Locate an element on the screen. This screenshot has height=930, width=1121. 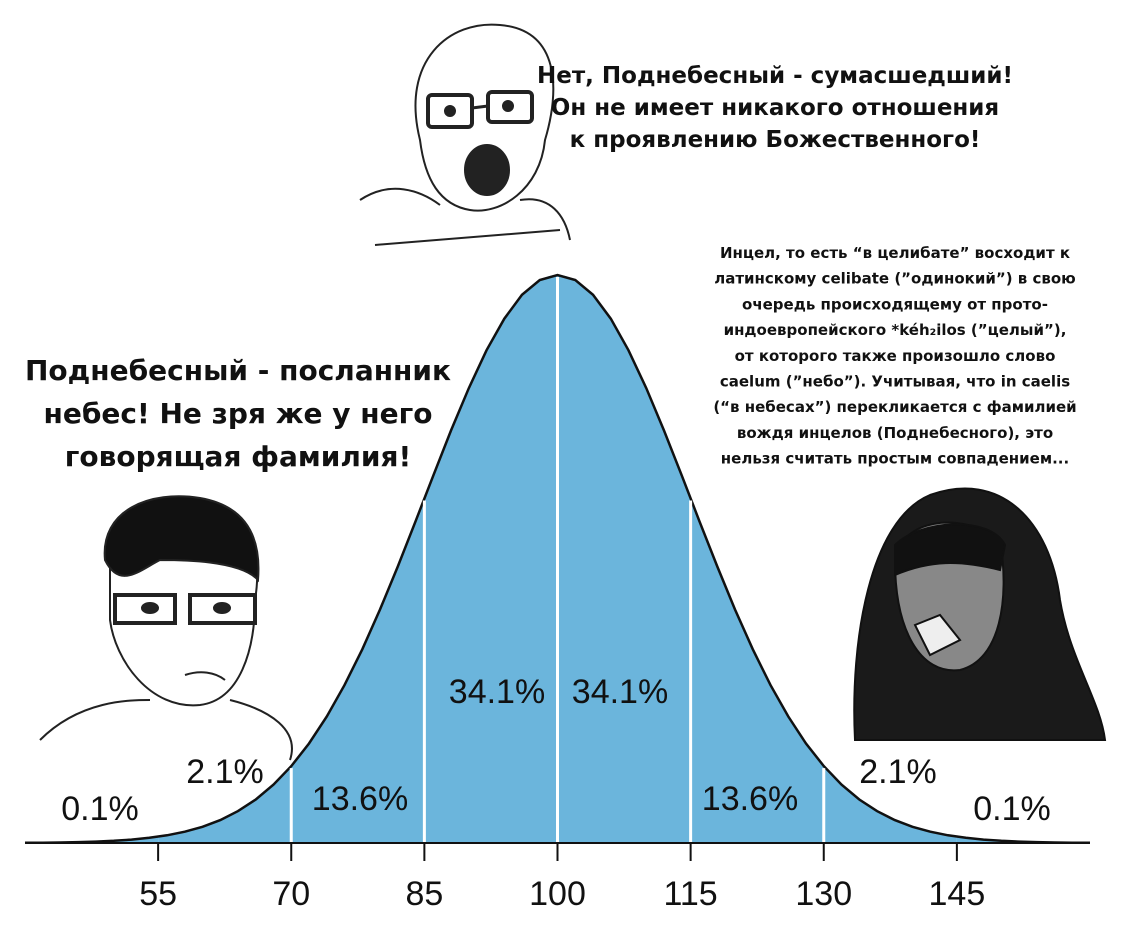
x-tick-label: 145 is located at coordinates (957, 894).